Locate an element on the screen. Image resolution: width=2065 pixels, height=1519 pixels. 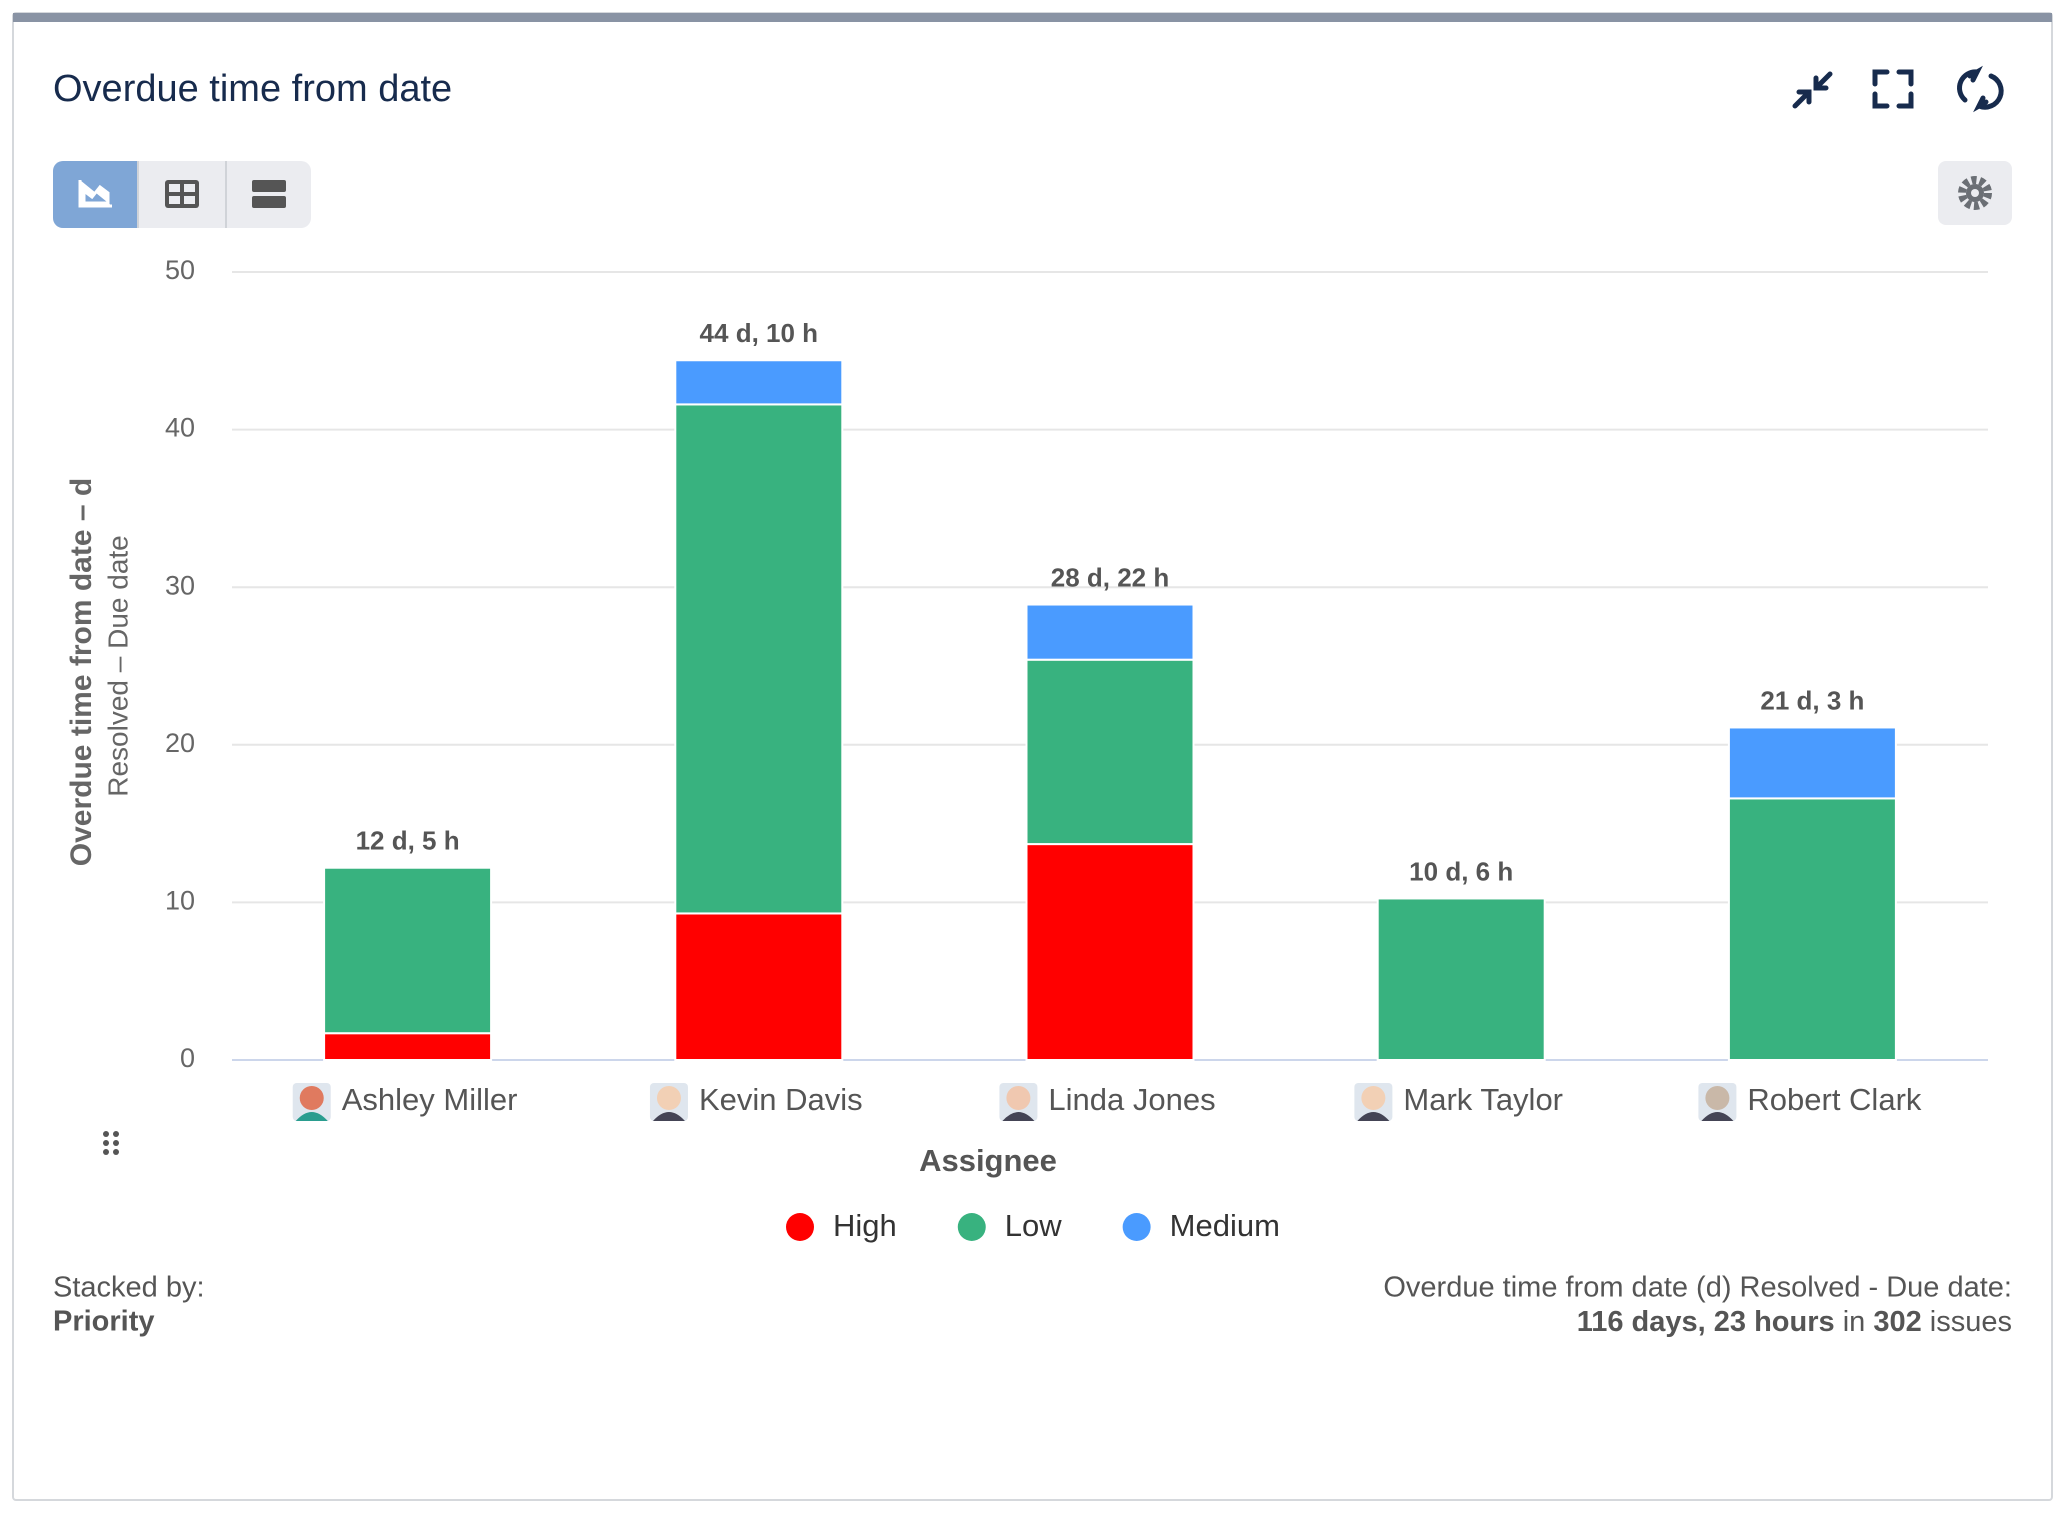
legend-label: Low is located at coordinates (1033, 1225).